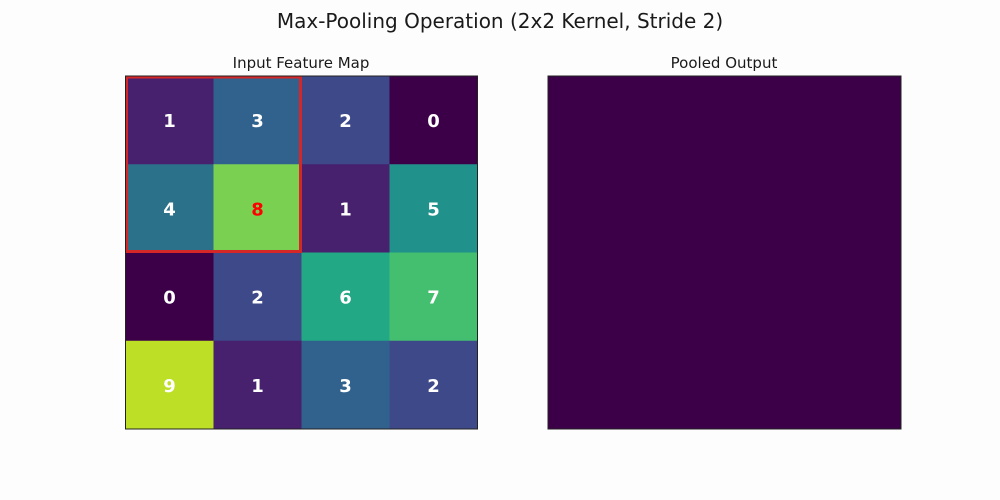 This screenshot has height=500, width=1000. What do you see at coordinates (724, 63) in the screenshot?
I see `pooled-output-title: Pooled Output` at bounding box center [724, 63].